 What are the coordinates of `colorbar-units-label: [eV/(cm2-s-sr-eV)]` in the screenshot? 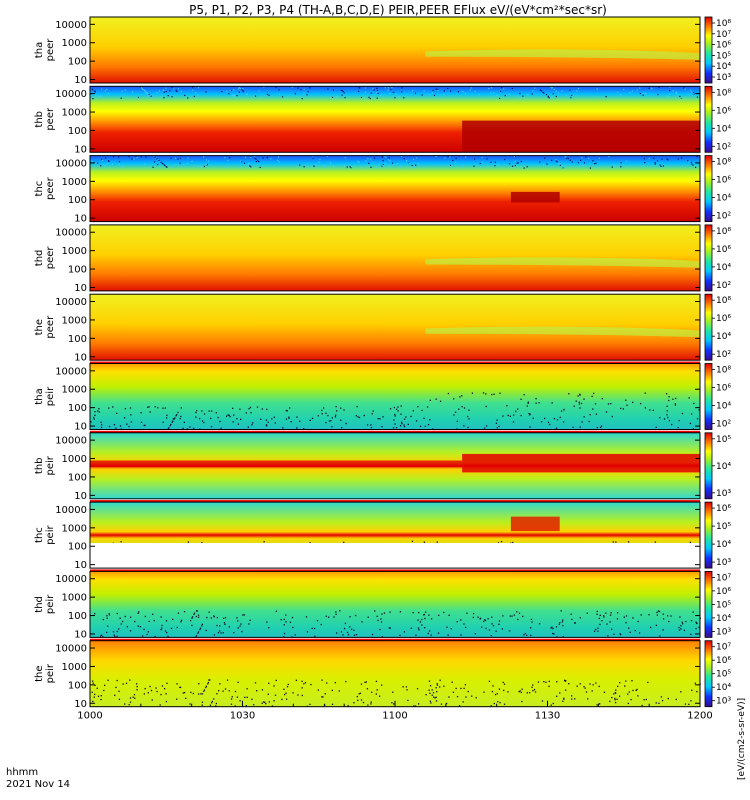 It's located at (742, 739).